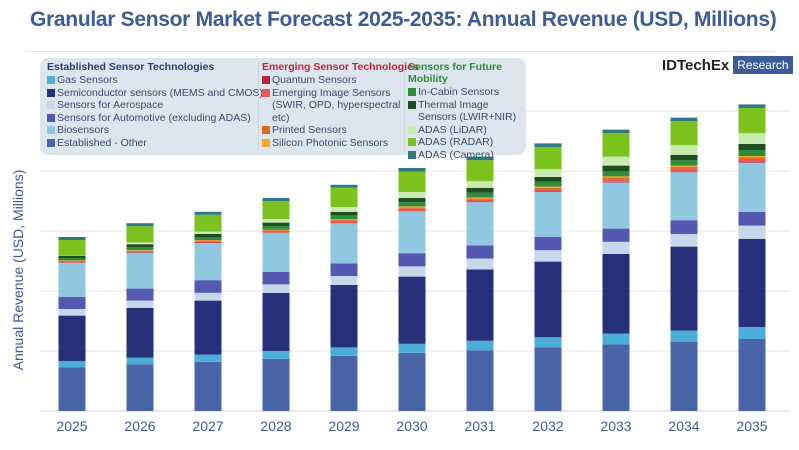 This screenshot has width=799, height=450. Describe the element at coordinates (455, 73) in the screenshot. I see `legend-group-title: Sensors for Future Mobility` at that location.